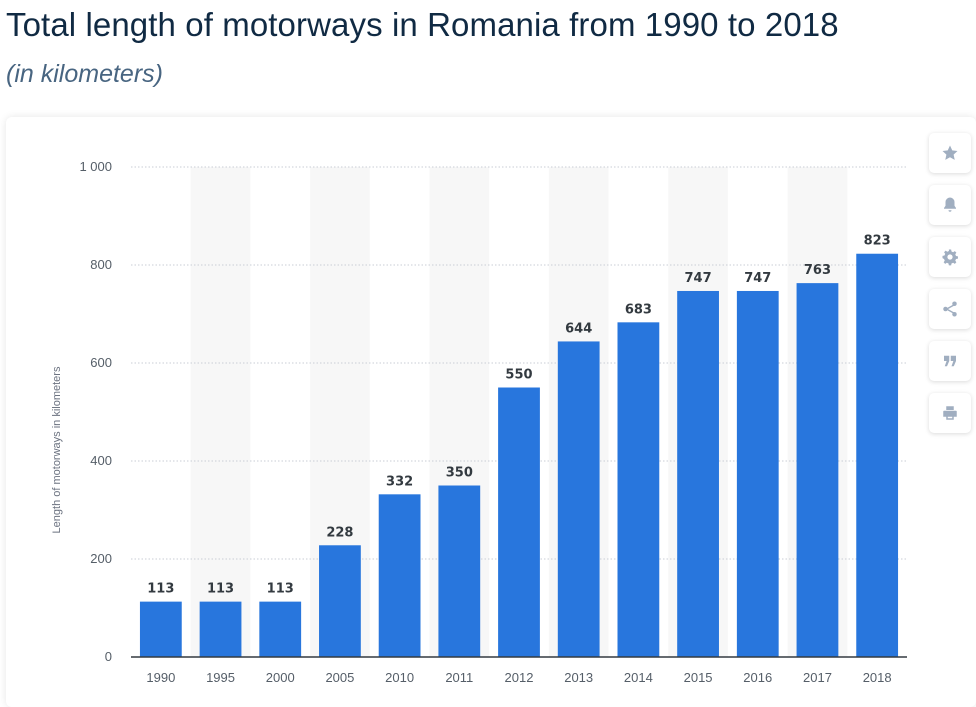 The height and width of the screenshot is (707, 976). I want to click on y-tick-label: 400, so click(101, 460).